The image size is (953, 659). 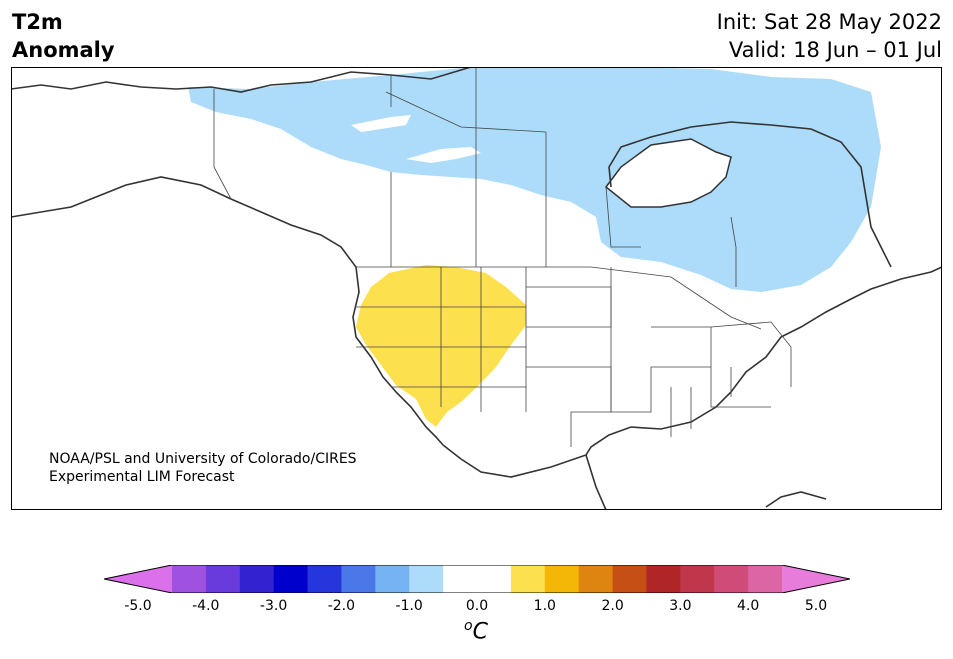 What do you see at coordinates (206, 606) in the screenshot?
I see `colorbar-tick-label: -4.0` at bounding box center [206, 606].